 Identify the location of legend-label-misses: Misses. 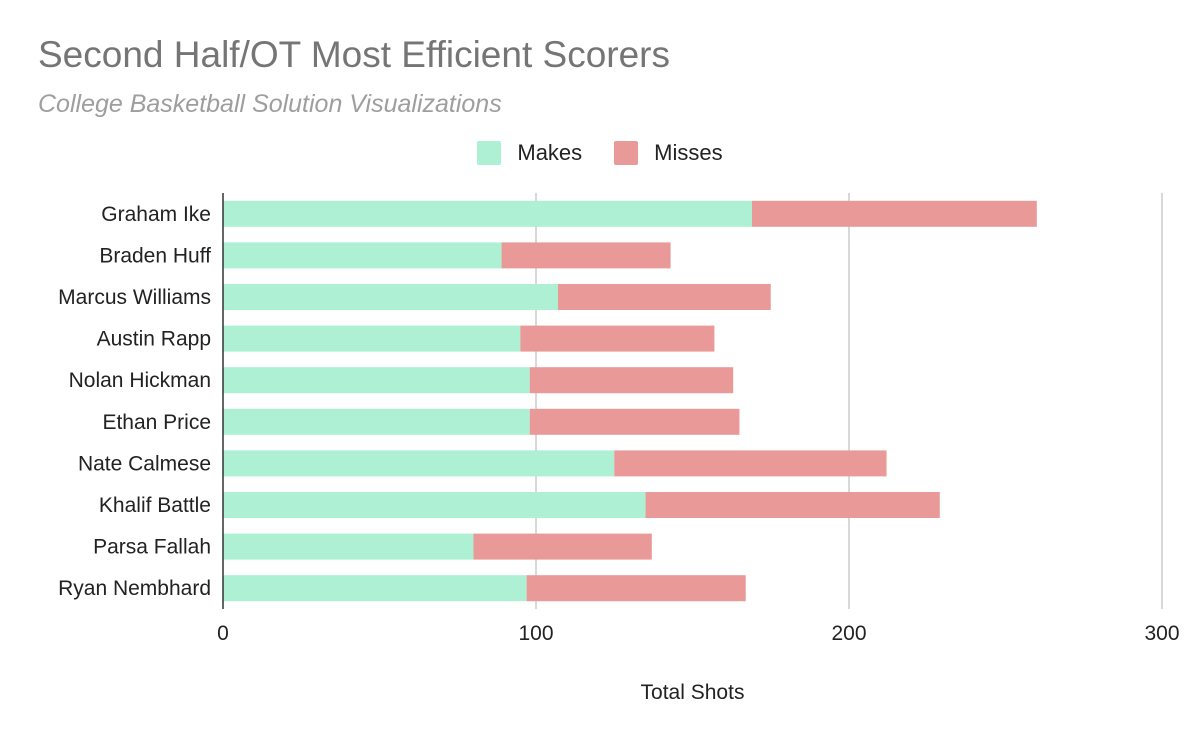
(688, 152).